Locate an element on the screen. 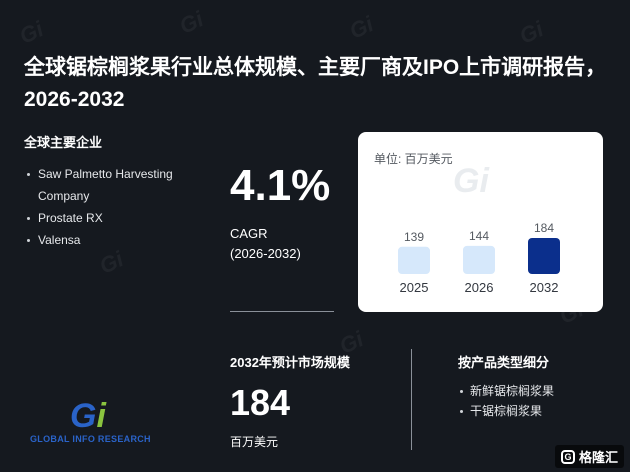 This screenshot has height=472, width=630. bar-2026 is located at coordinates (479, 259).